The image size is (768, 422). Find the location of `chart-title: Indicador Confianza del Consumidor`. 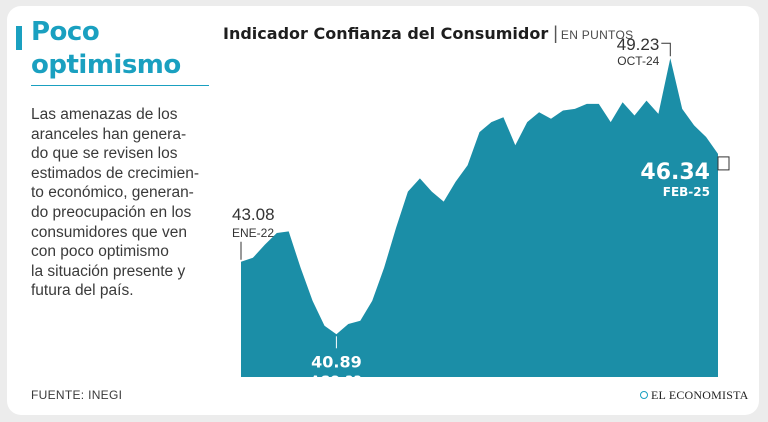

chart-title: Indicador Confianza del Consumidor is located at coordinates (386, 33).